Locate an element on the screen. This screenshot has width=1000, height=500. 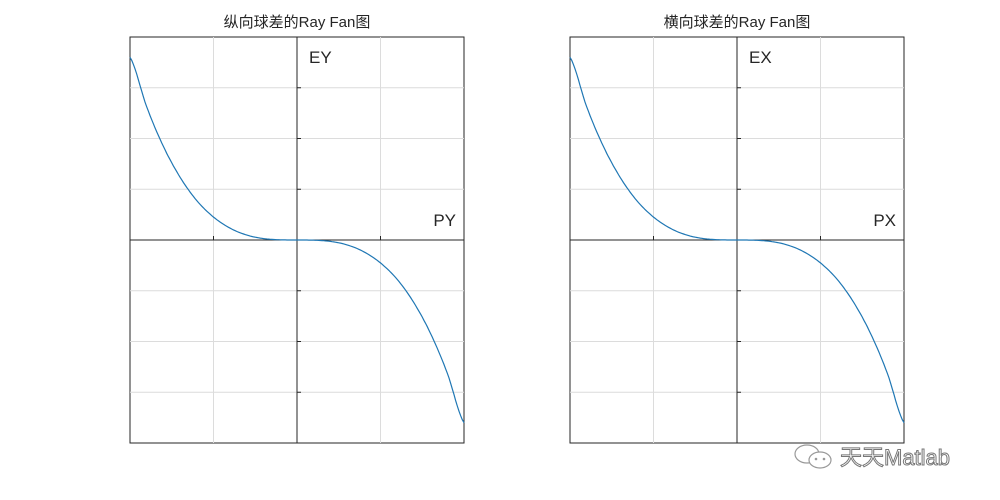
y-axis-label: EY is located at coordinates (320, 57).